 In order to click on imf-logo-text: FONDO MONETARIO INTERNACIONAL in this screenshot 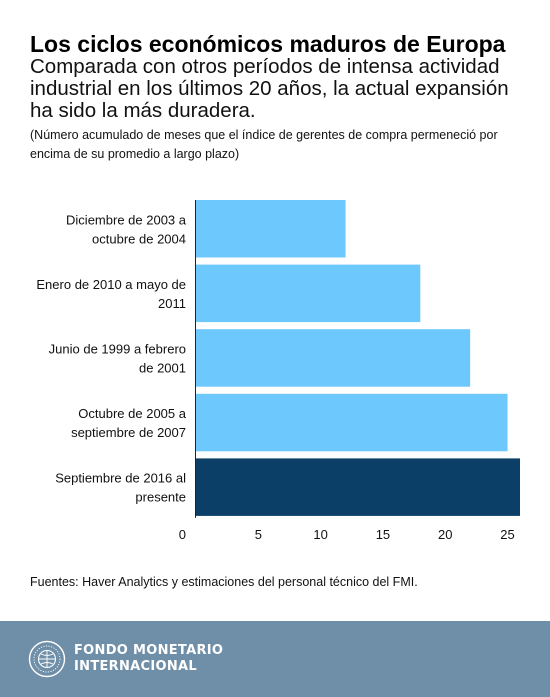, I will do `click(194, 659)`.